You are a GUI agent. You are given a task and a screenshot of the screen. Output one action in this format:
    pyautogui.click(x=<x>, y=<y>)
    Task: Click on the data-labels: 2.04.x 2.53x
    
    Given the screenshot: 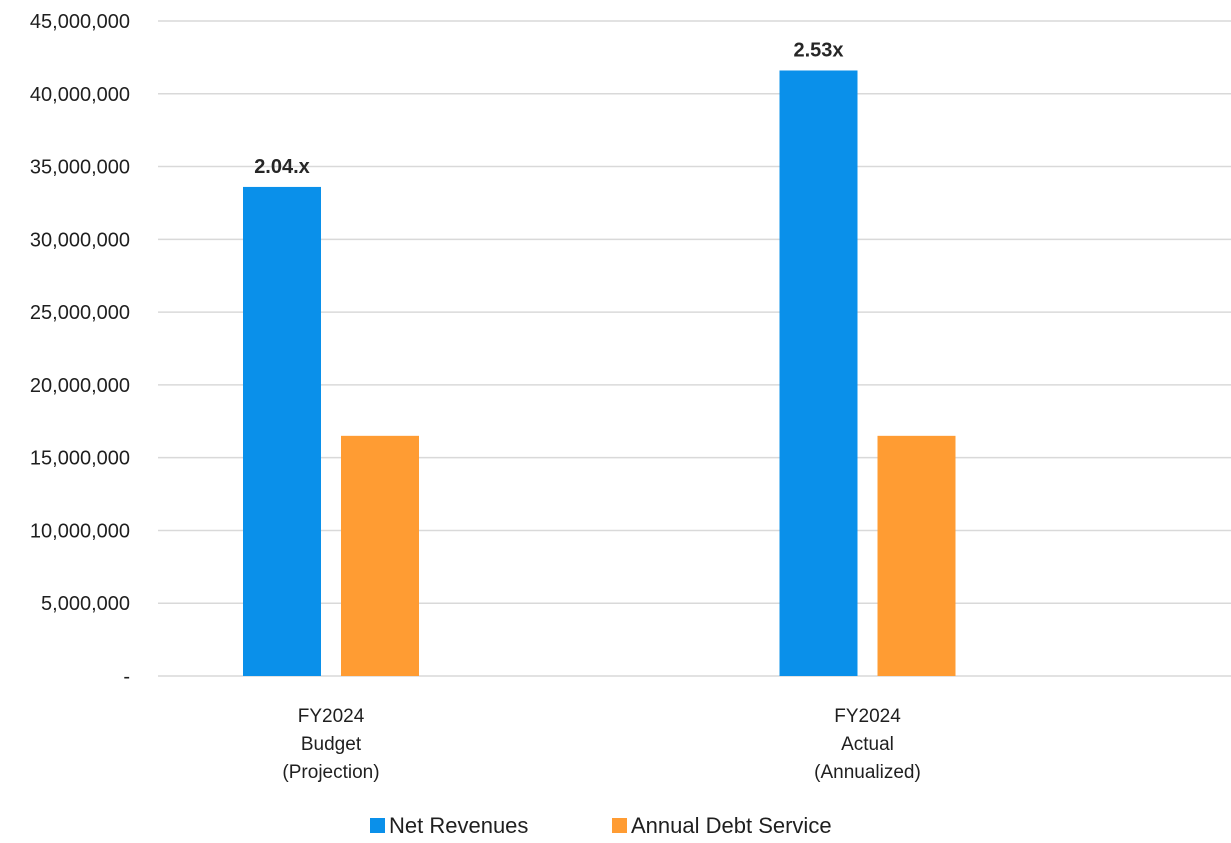 What is the action you would take?
    pyautogui.click(x=548, y=108)
    